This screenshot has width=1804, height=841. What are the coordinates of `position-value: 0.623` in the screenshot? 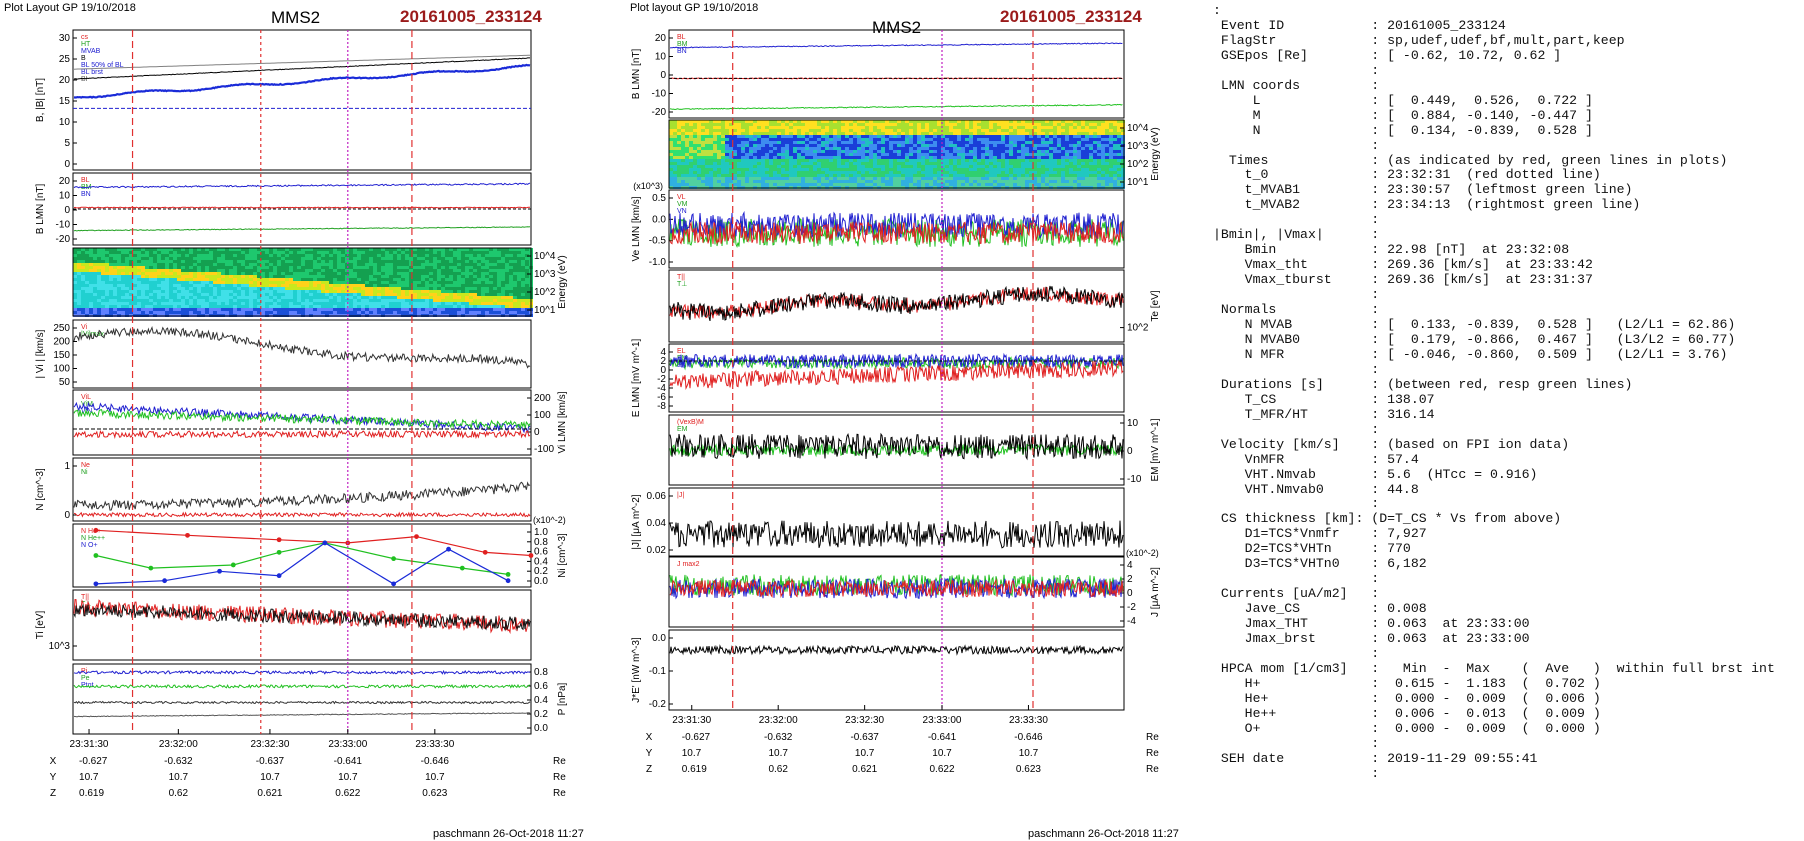 It's located at (1028, 769).